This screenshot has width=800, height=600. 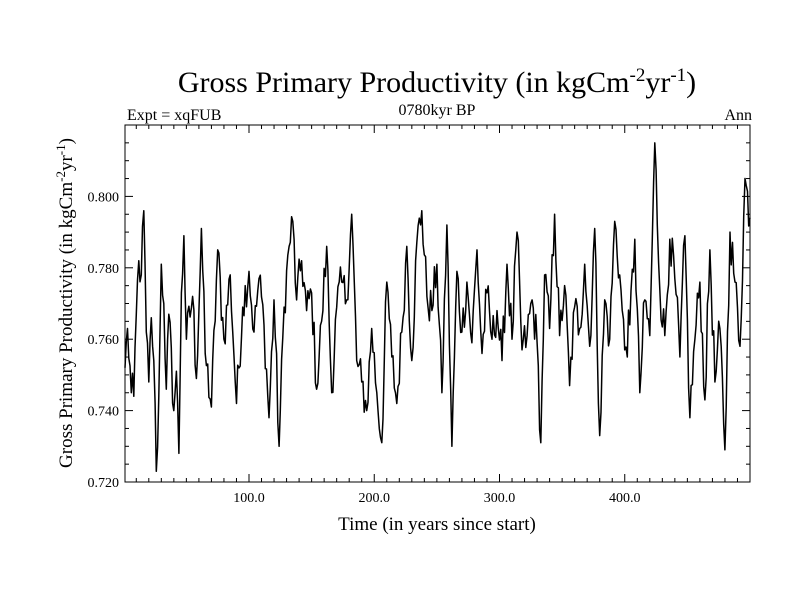 I want to click on ylabel-main: Gross Primary Productivity (in kgCm, so click(x=66, y=325).